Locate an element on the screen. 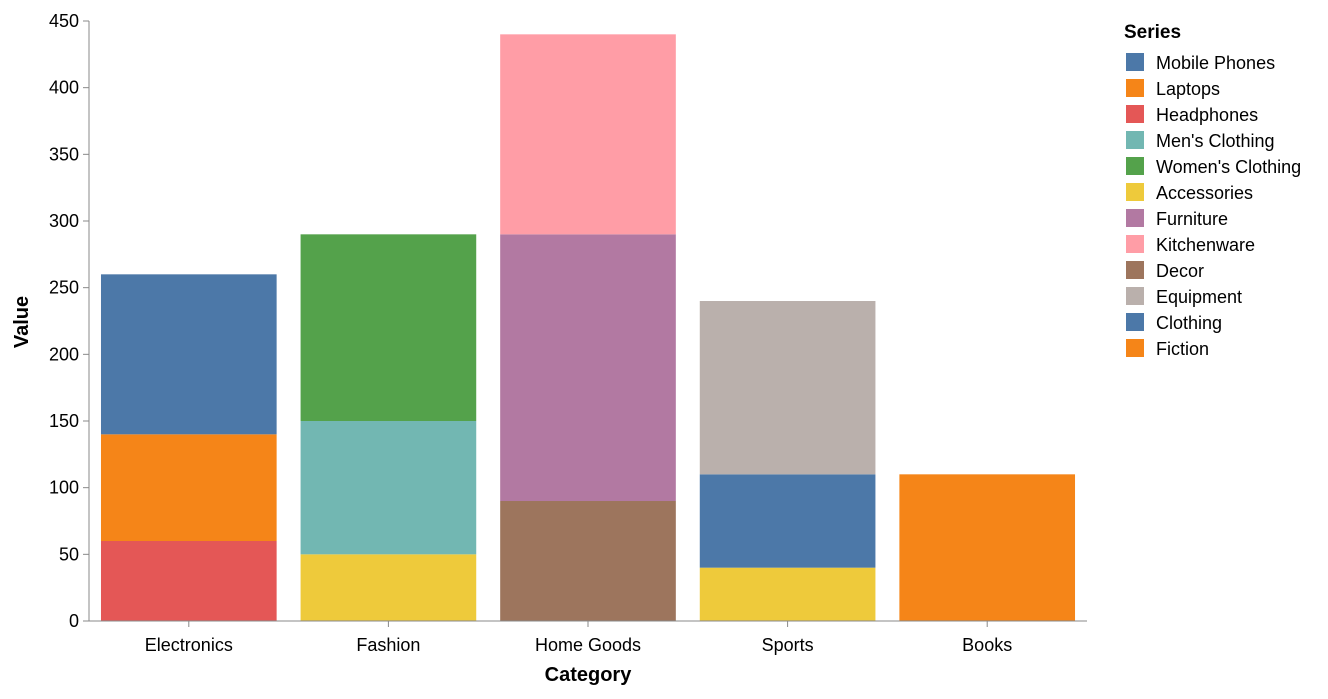 Image resolution: width=1328 pixels, height=699 pixels. legend-swatch-accessories is located at coordinates (1135, 192).